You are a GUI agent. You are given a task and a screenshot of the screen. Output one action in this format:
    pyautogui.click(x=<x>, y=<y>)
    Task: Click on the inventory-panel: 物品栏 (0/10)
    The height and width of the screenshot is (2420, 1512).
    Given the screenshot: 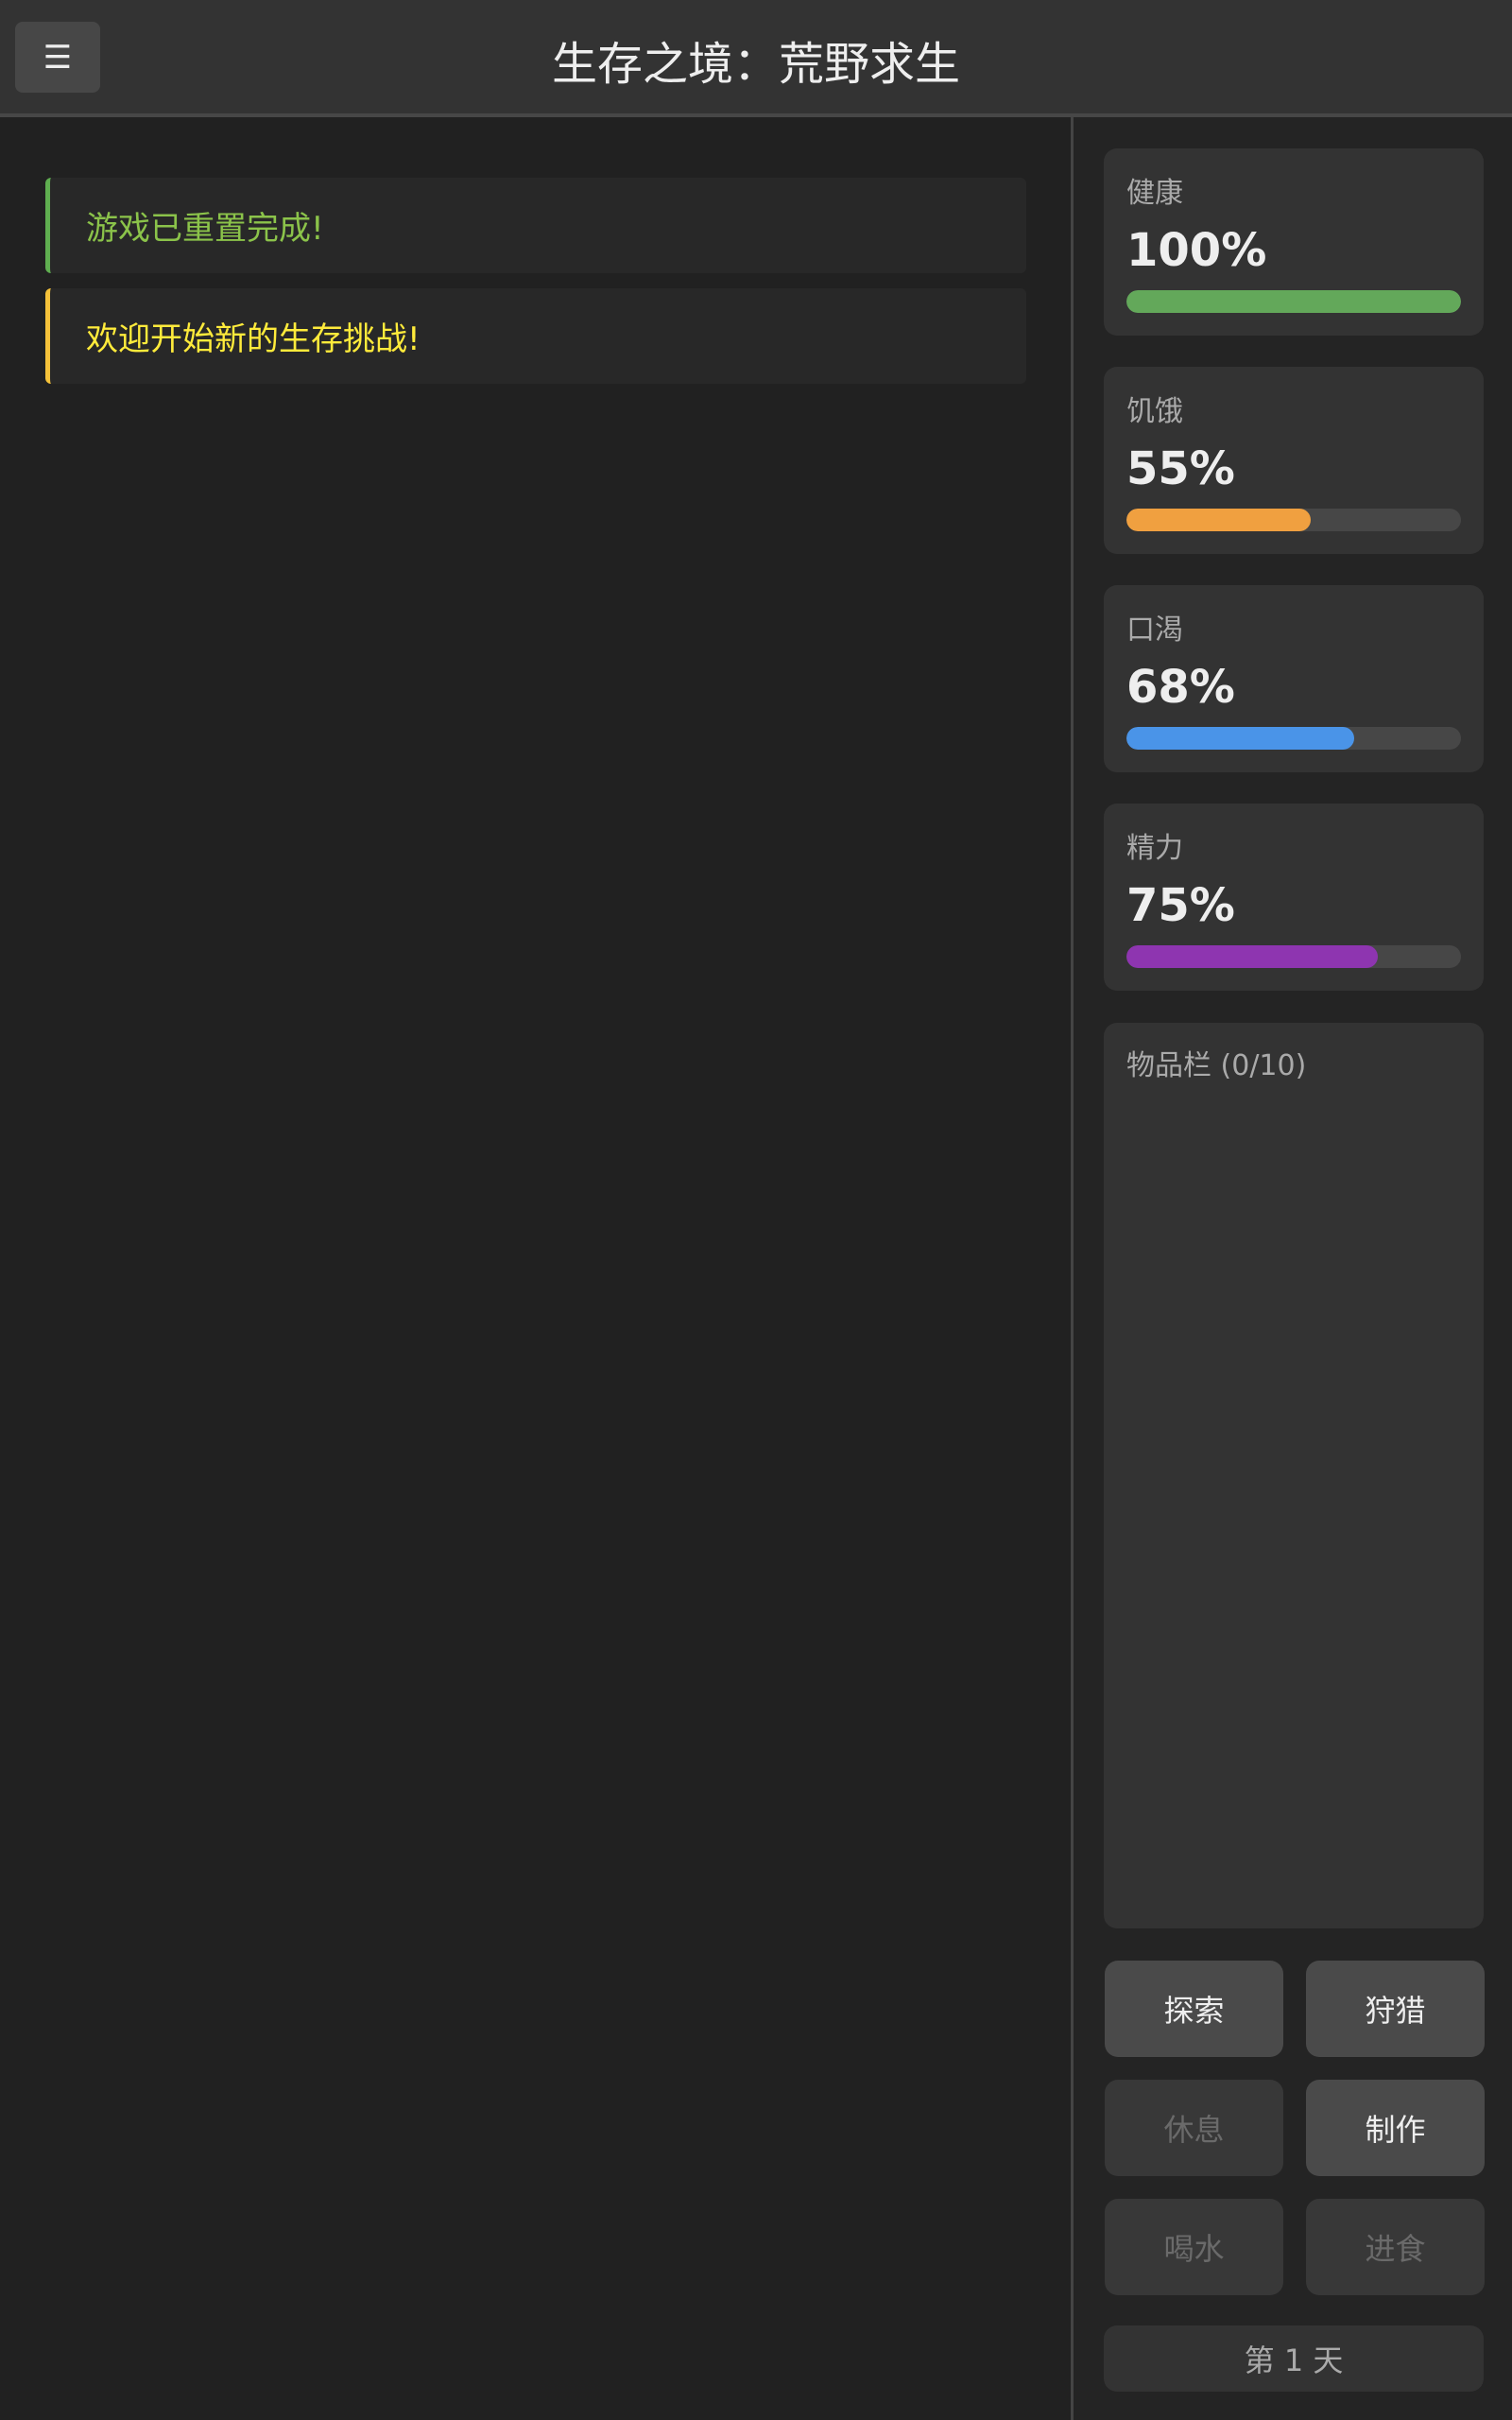 What is the action you would take?
    pyautogui.click(x=1294, y=1475)
    